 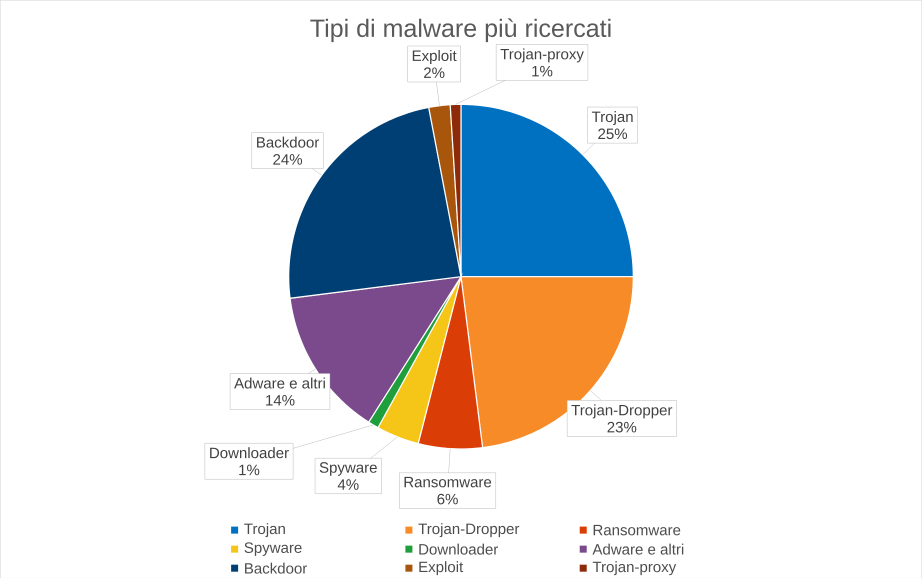 What do you see at coordinates (638, 548) in the screenshot?
I see `legend-label: Adware e altri` at bounding box center [638, 548].